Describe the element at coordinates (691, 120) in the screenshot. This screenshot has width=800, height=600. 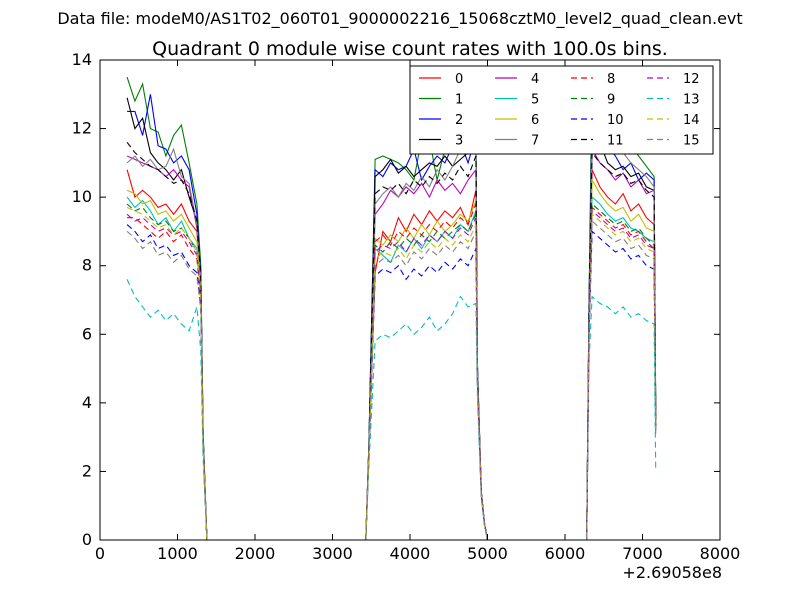
I see `legend-label-14: 14` at that location.